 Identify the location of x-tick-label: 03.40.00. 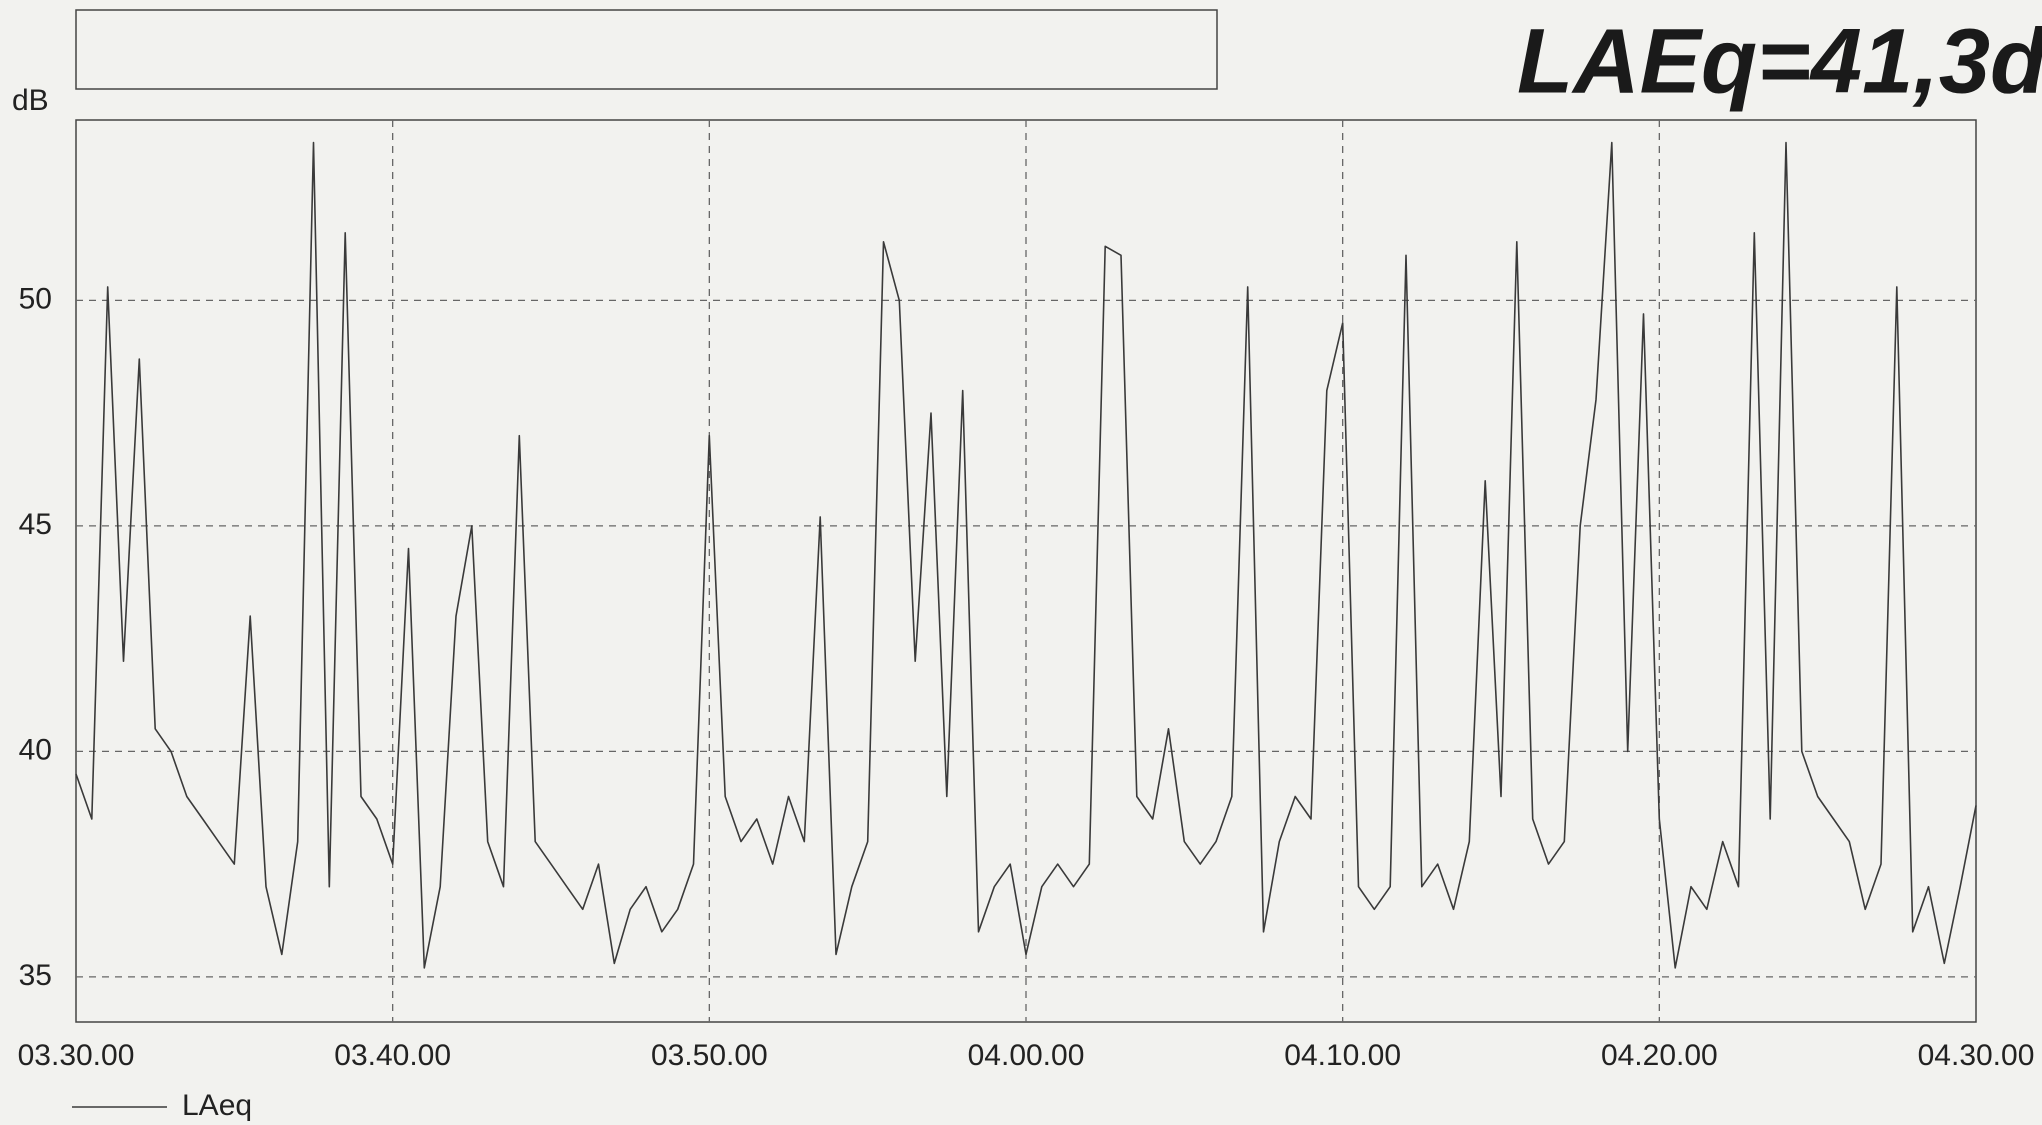
(392, 1055).